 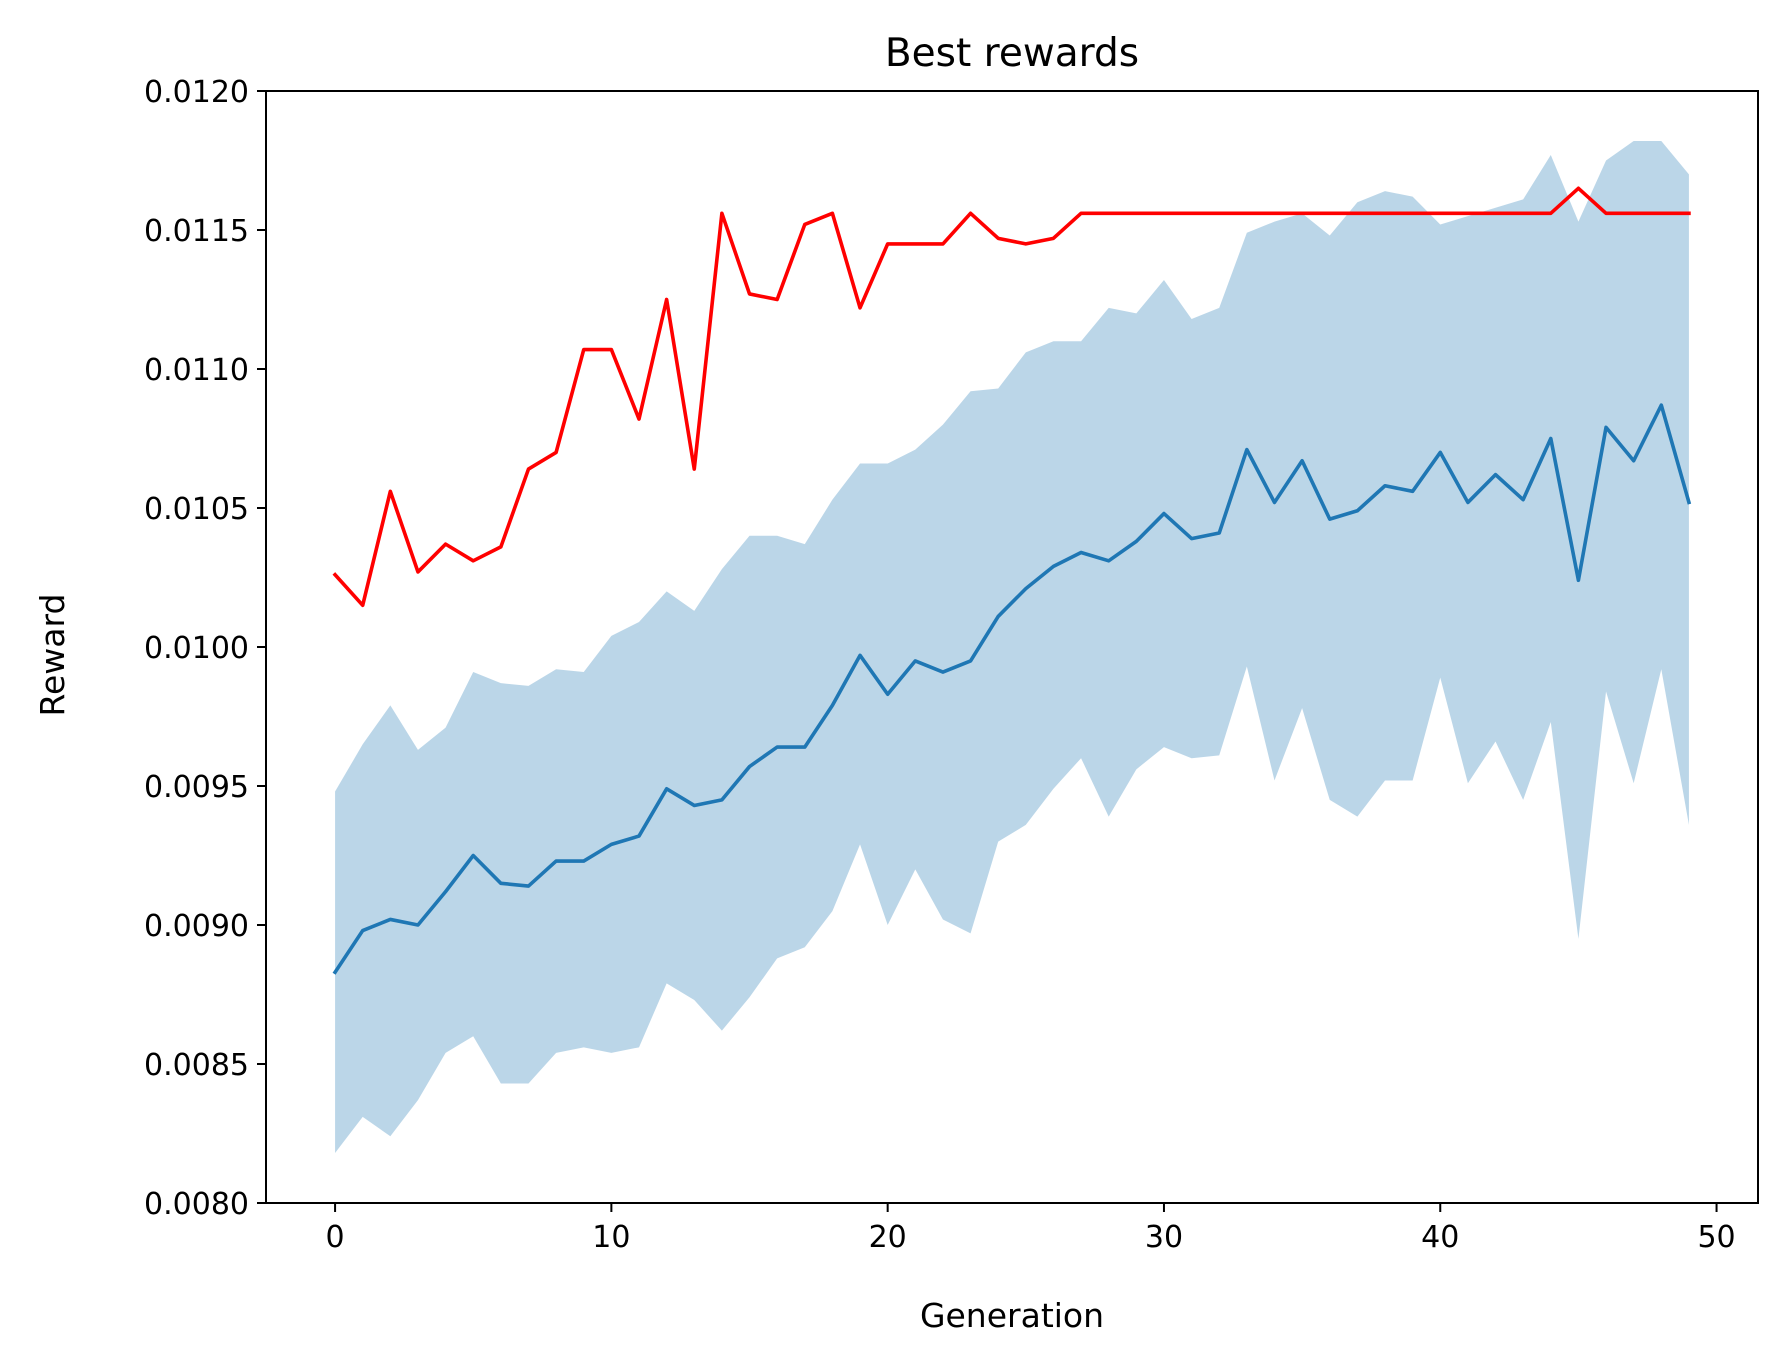 I want to click on chart-title: Best rewards, so click(x=1012, y=53).